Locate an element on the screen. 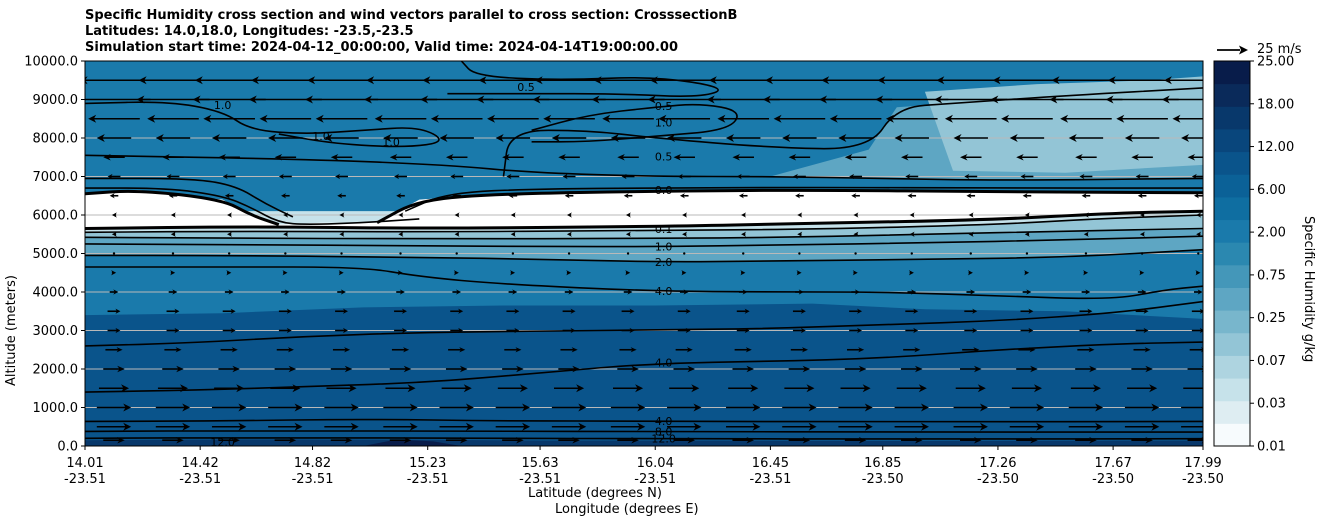 The height and width of the screenshot is (526, 1326). colorbar-tick-label: 0.01 is located at coordinates (1271, 447).